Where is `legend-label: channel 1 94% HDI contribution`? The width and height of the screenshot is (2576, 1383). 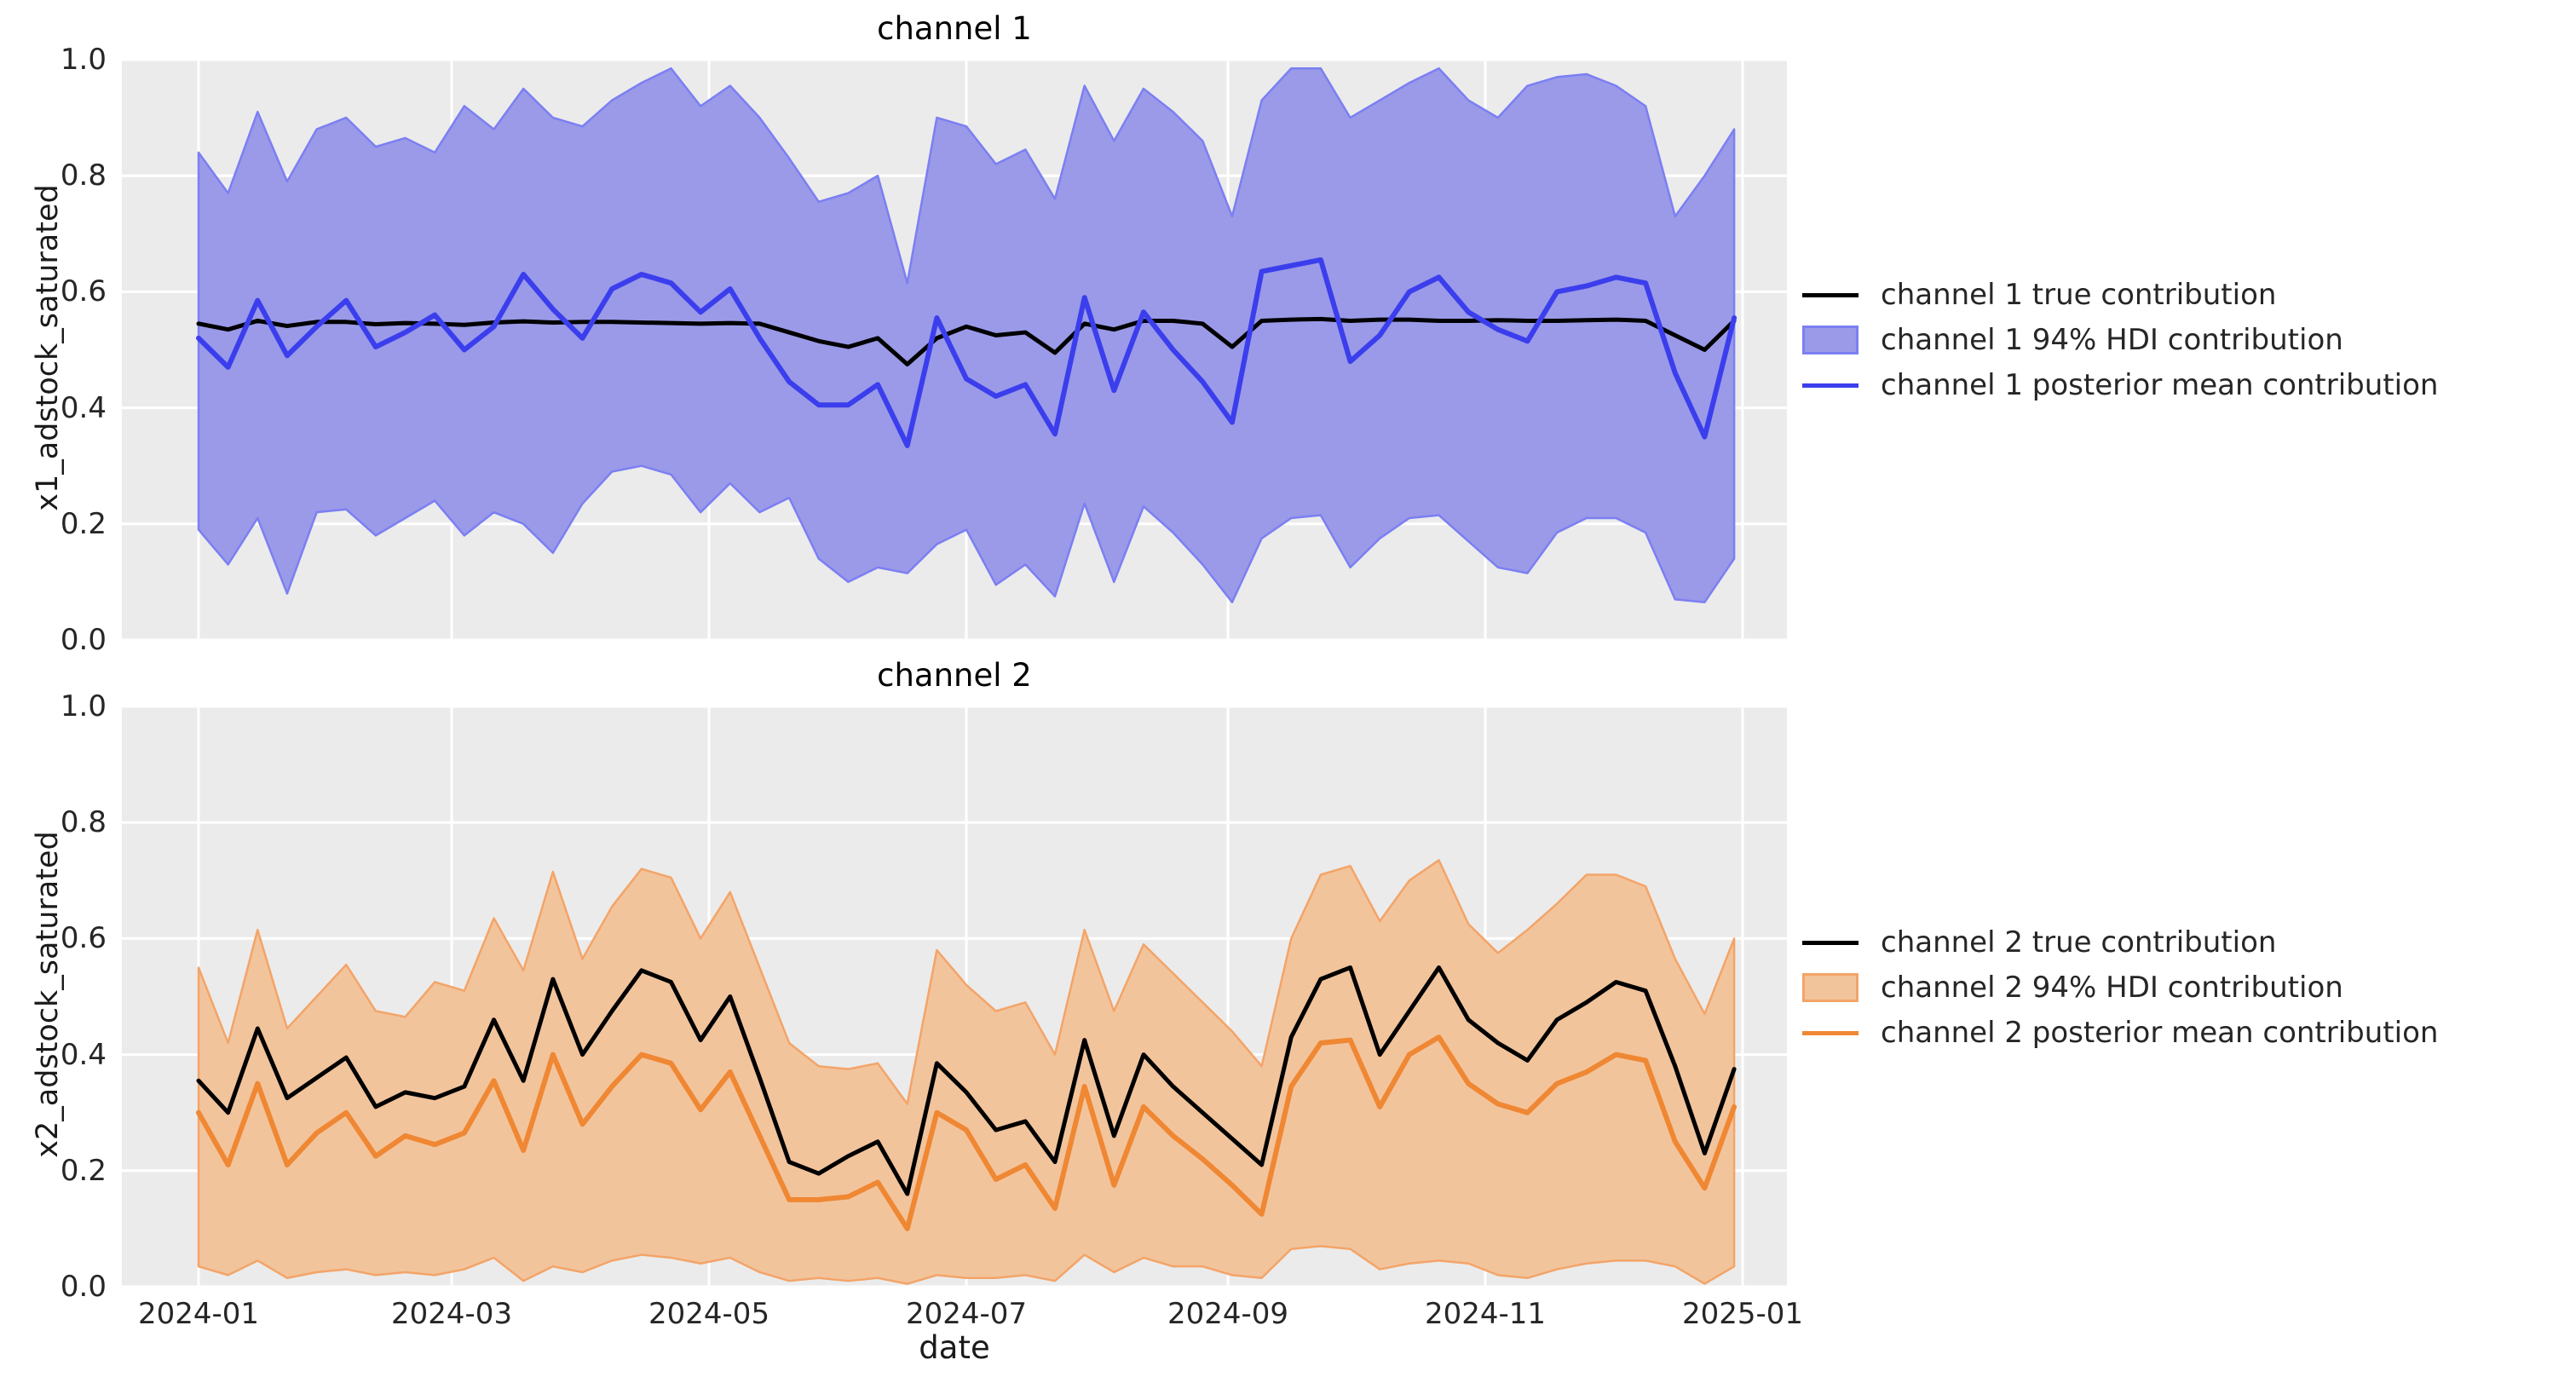
legend-label: channel 1 94% HDI contribution is located at coordinates (2112, 340).